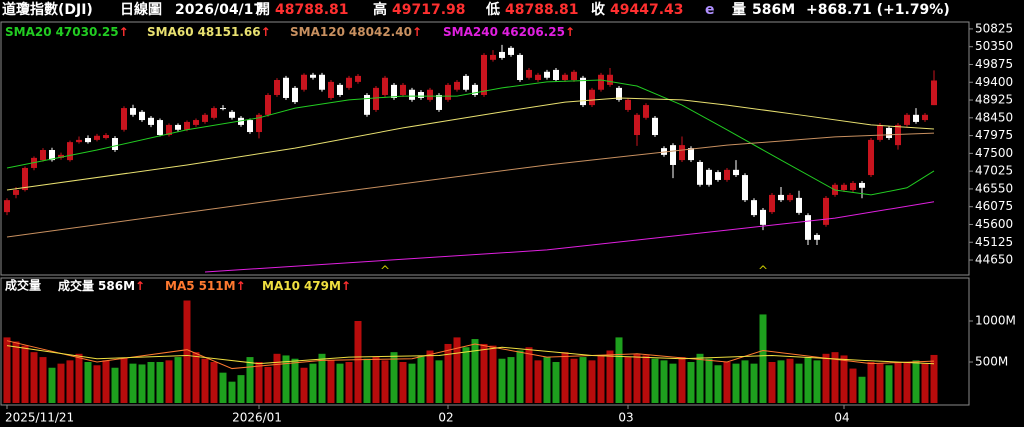  I want to click on close-label: 收, so click(598, 9).